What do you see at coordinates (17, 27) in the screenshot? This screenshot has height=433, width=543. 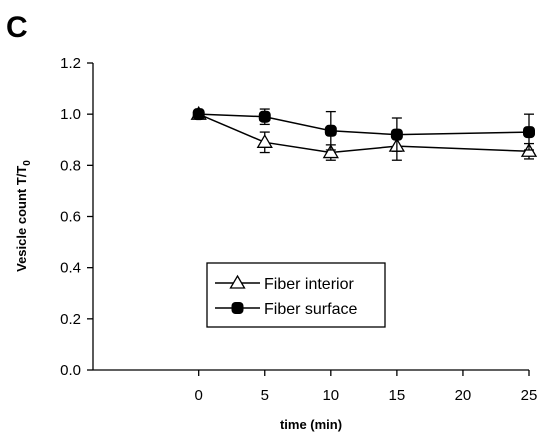 I see `panel-label: C` at bounding box center [17, 27].